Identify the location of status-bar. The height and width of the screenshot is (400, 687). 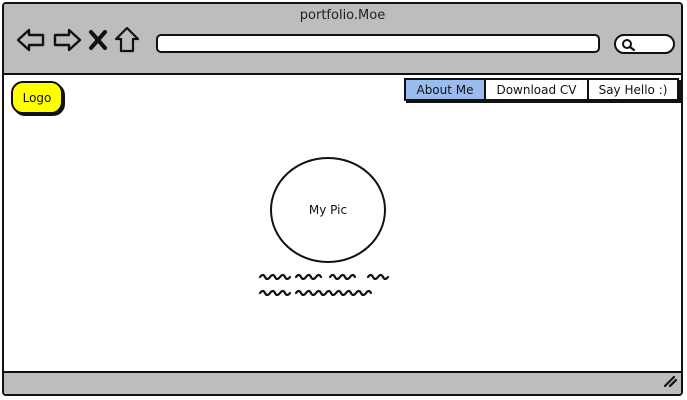
(342, 382).